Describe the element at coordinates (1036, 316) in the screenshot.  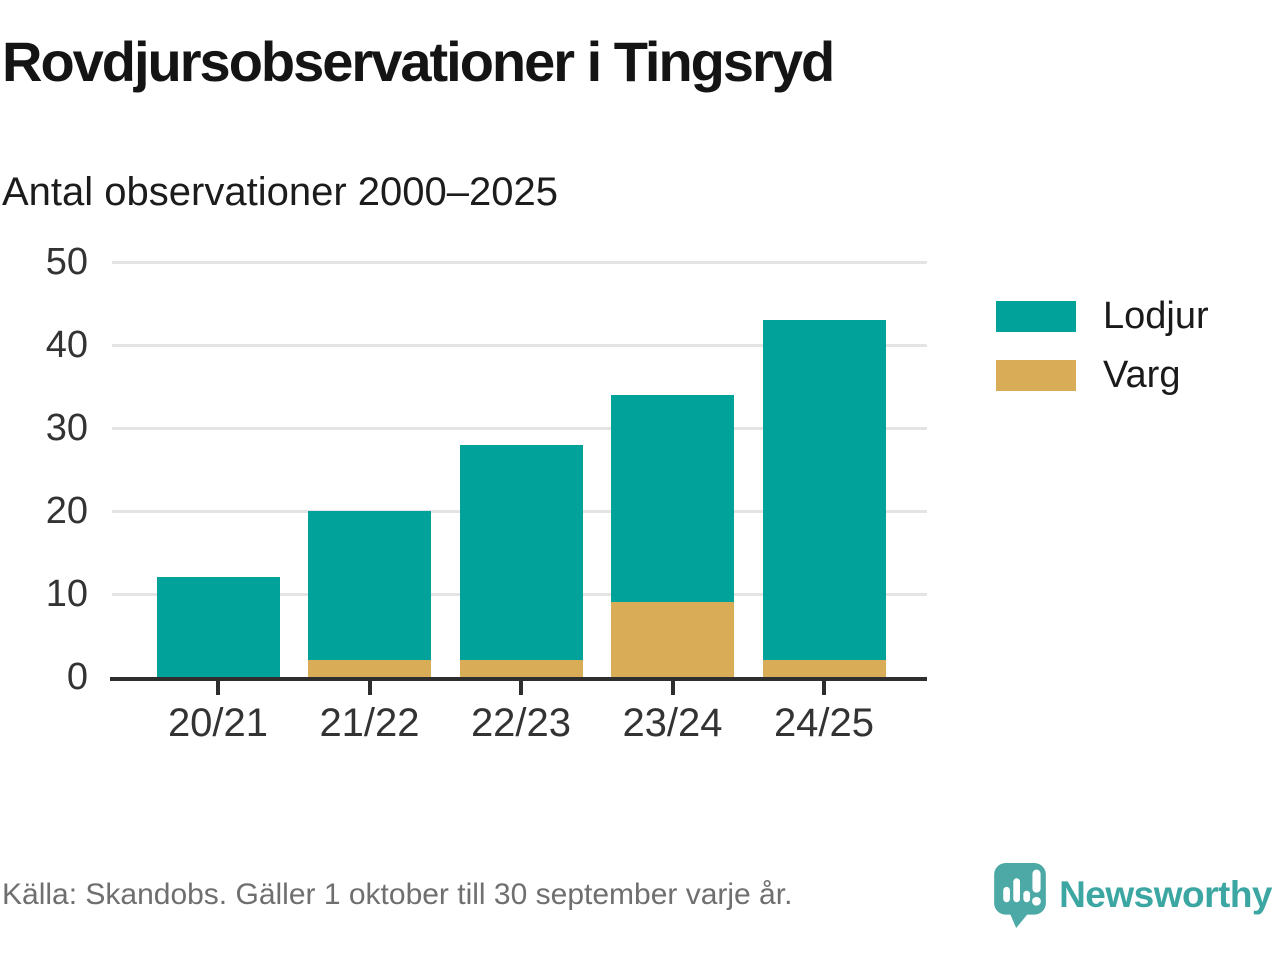
I see `lodjur-swatch-icon` at that location.